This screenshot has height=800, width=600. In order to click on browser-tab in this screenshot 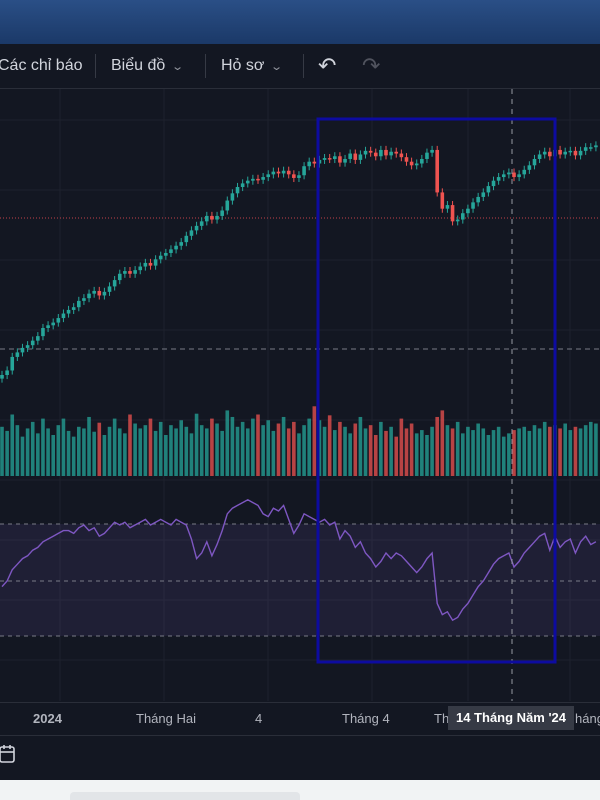, I will do `click(185, 796)`.